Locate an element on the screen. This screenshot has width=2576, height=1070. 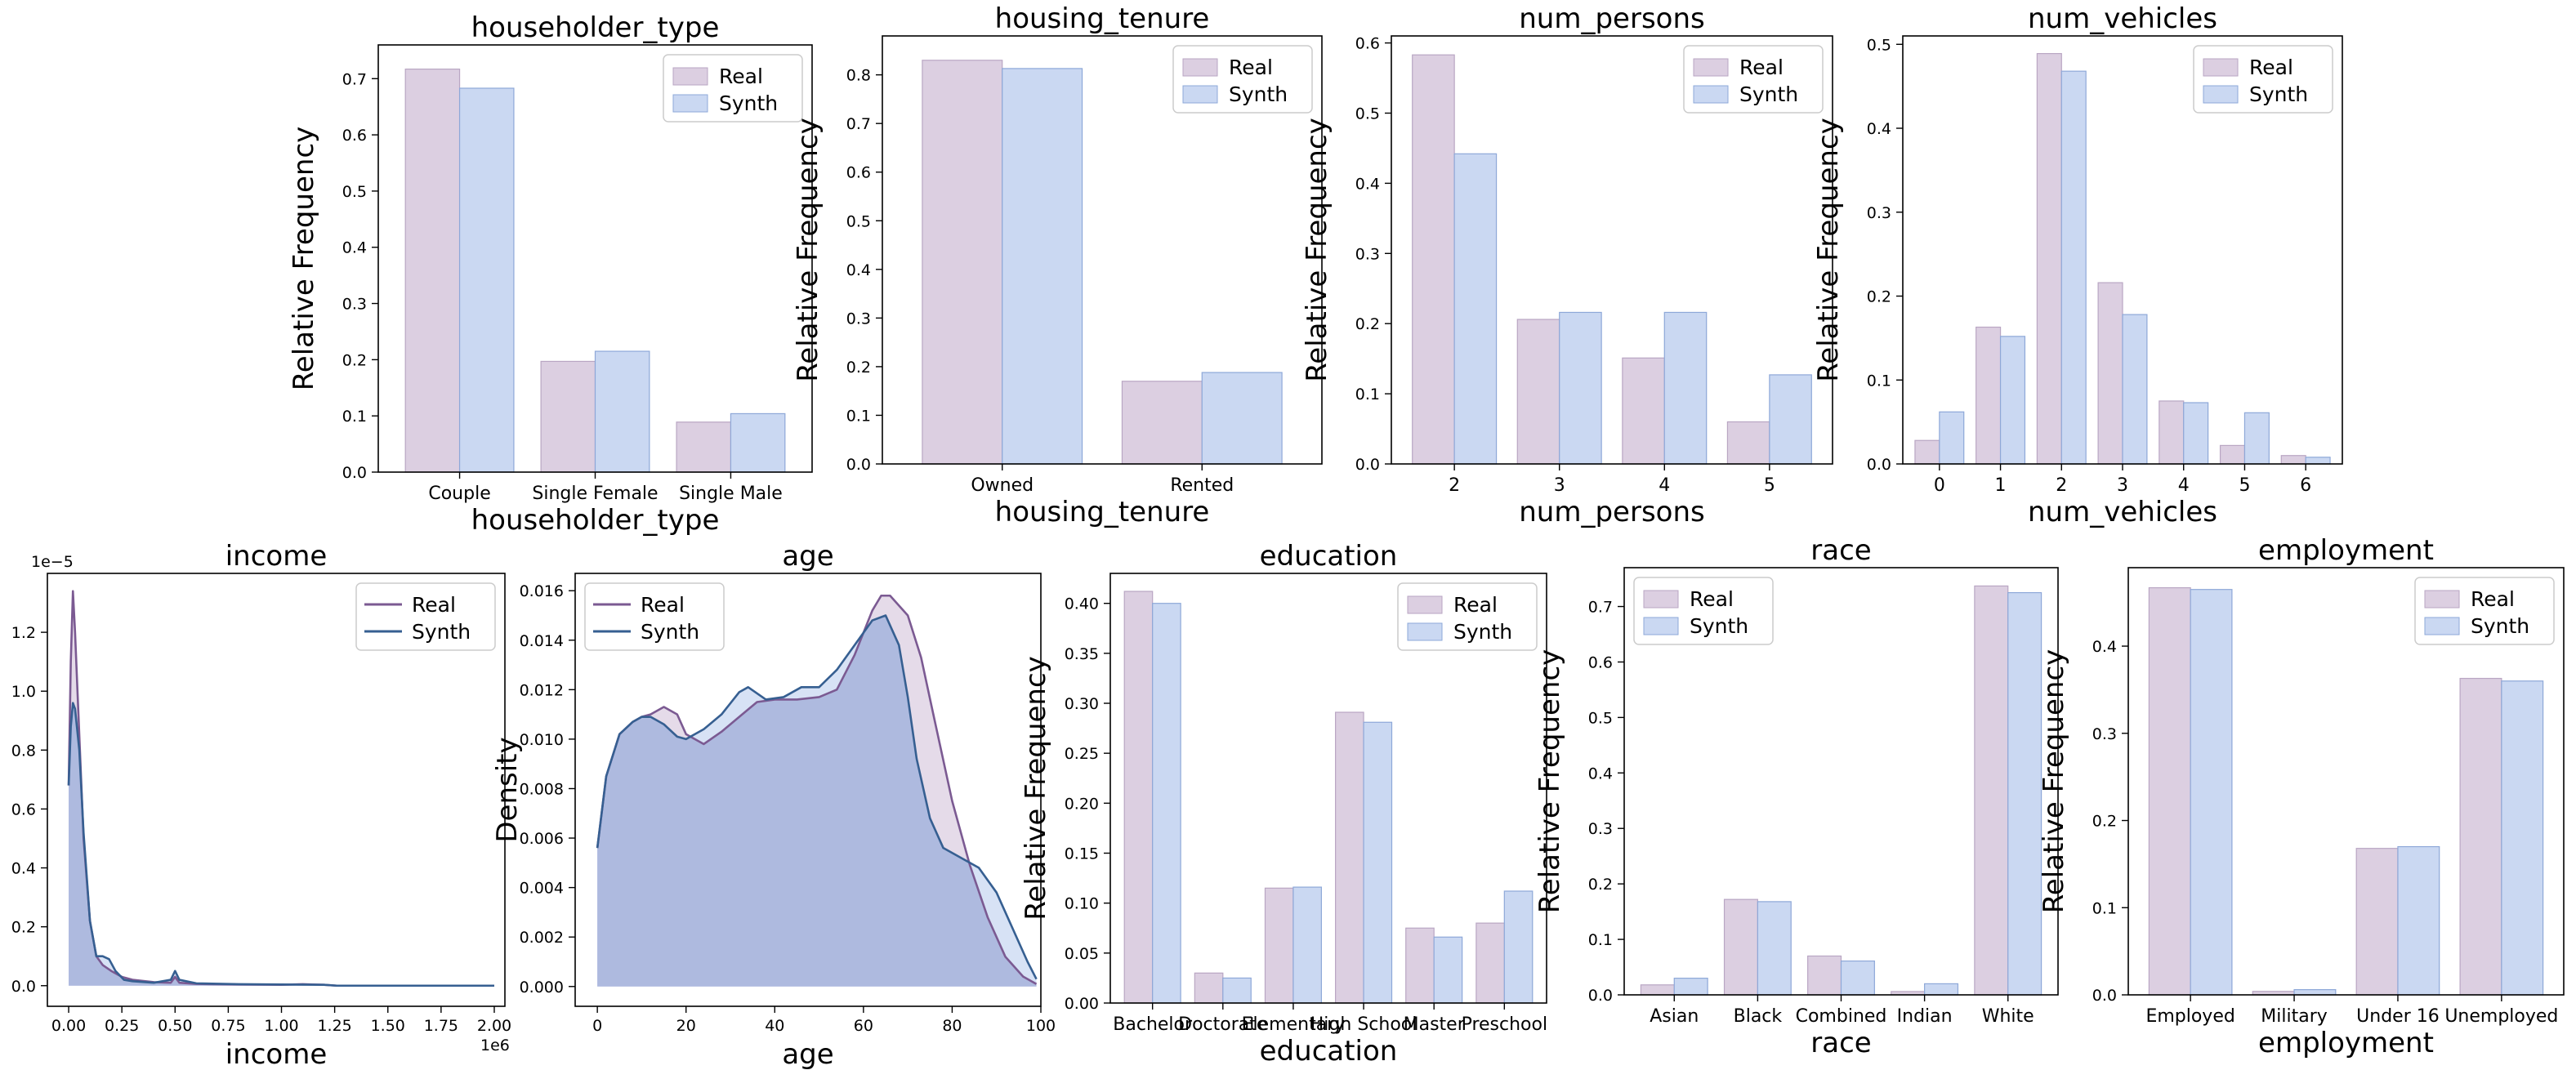
x-tick-label: Asian is located at coordinates (1675, 1016).